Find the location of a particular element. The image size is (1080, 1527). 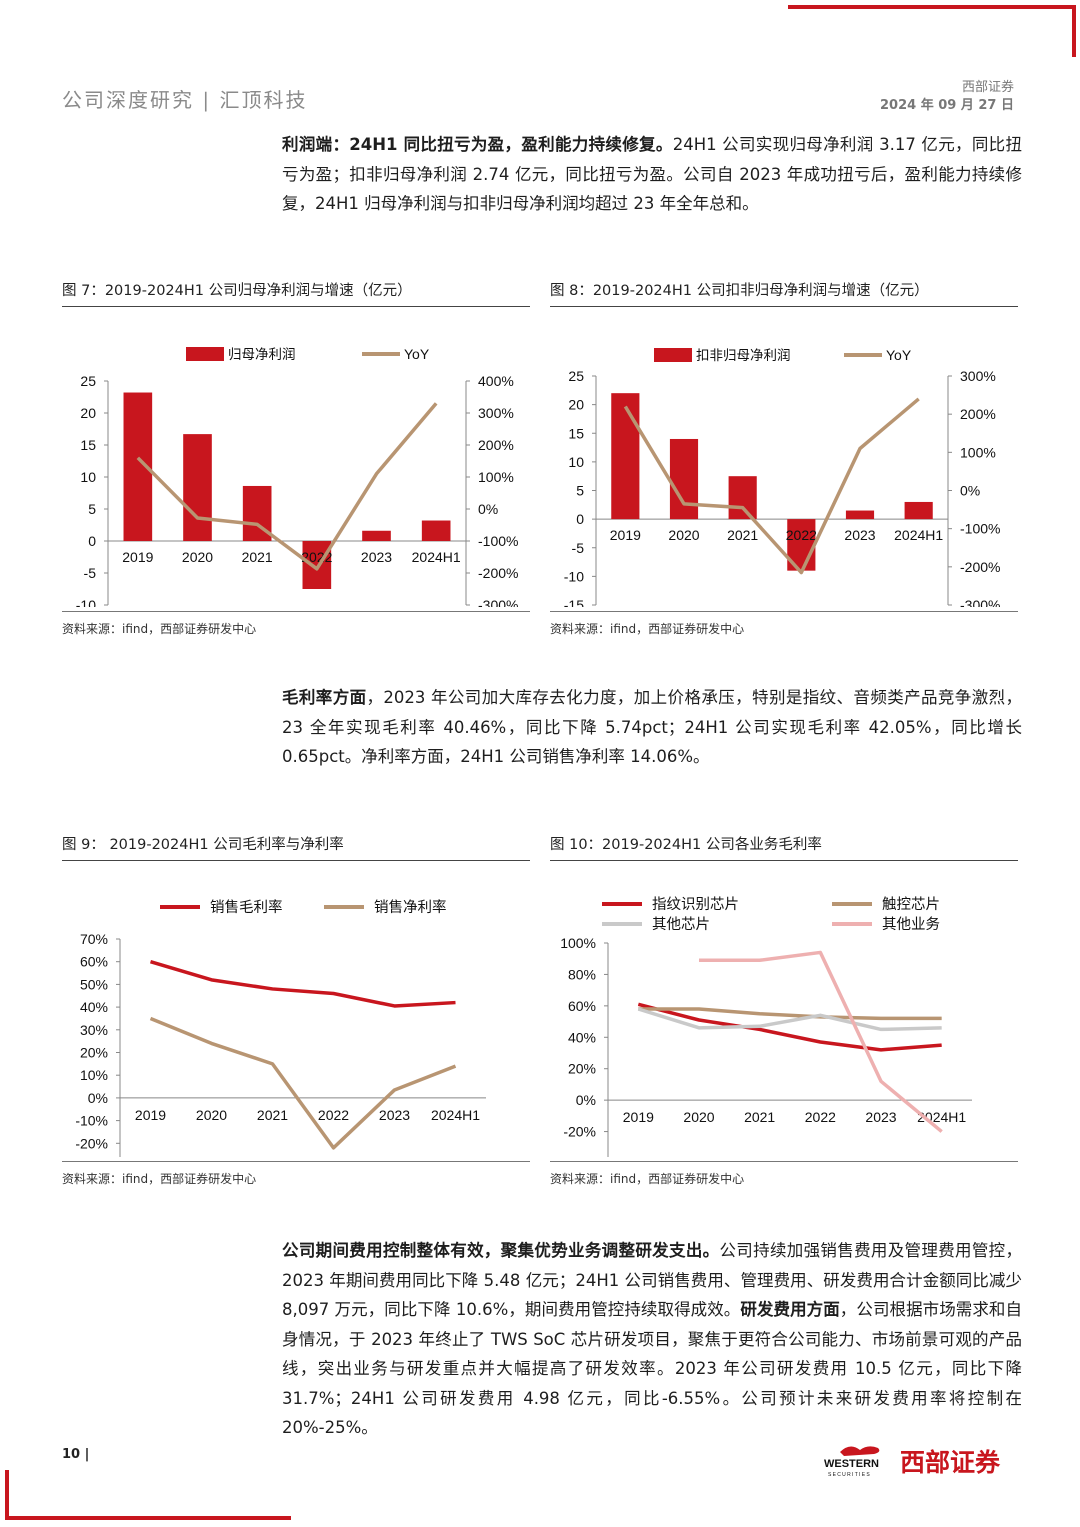

legend-label-0: 销售毛利率 is located at coordinates (246, 907).